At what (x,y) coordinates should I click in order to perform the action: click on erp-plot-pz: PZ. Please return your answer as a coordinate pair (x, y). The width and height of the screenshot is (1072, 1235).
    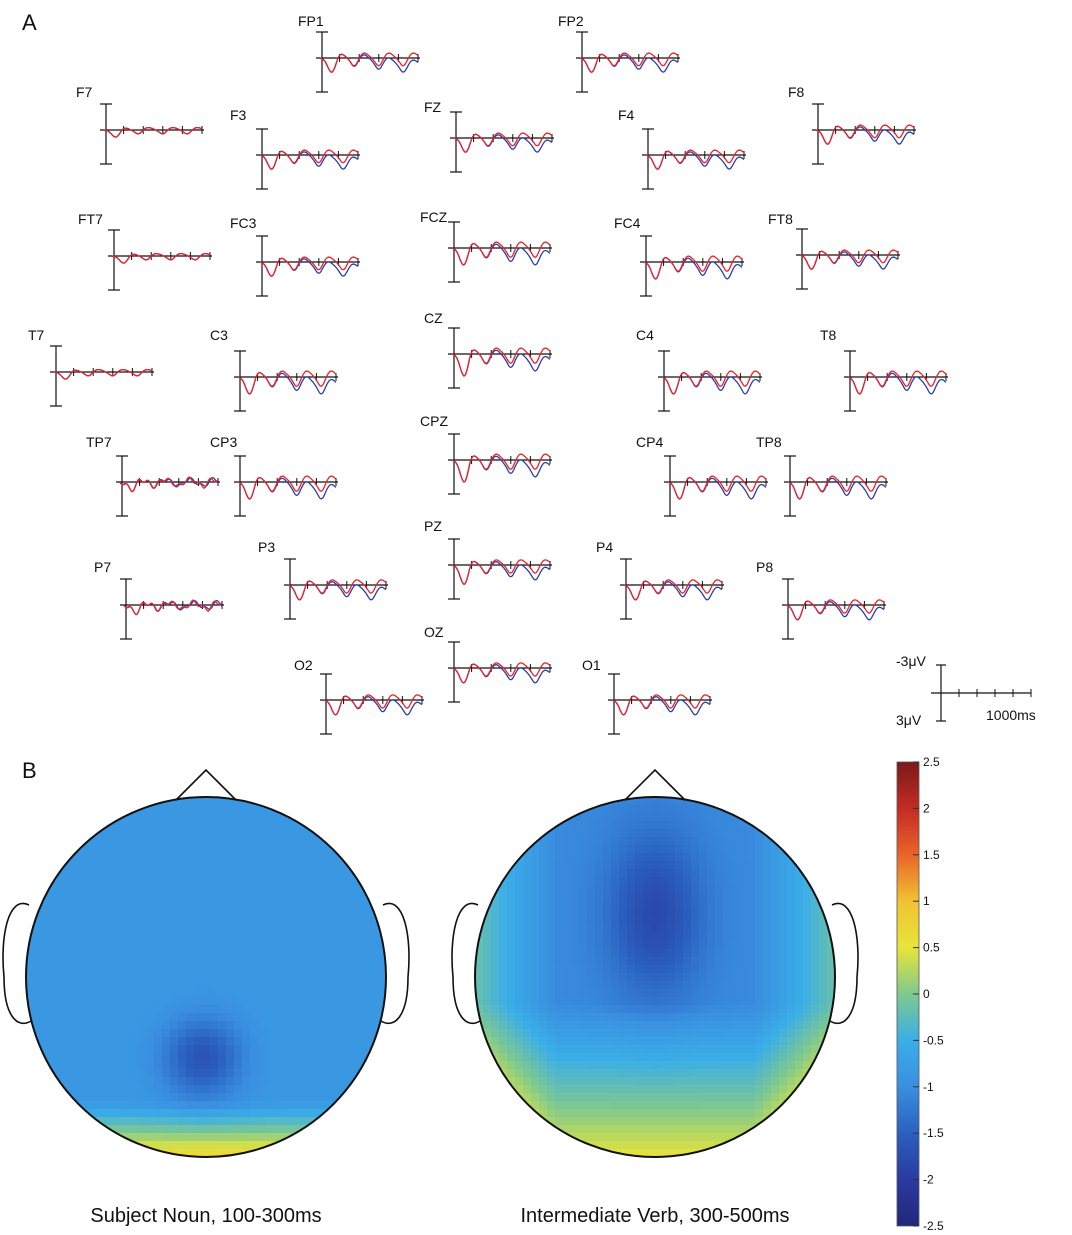
    Looking at the image, I should click on (488, 559).